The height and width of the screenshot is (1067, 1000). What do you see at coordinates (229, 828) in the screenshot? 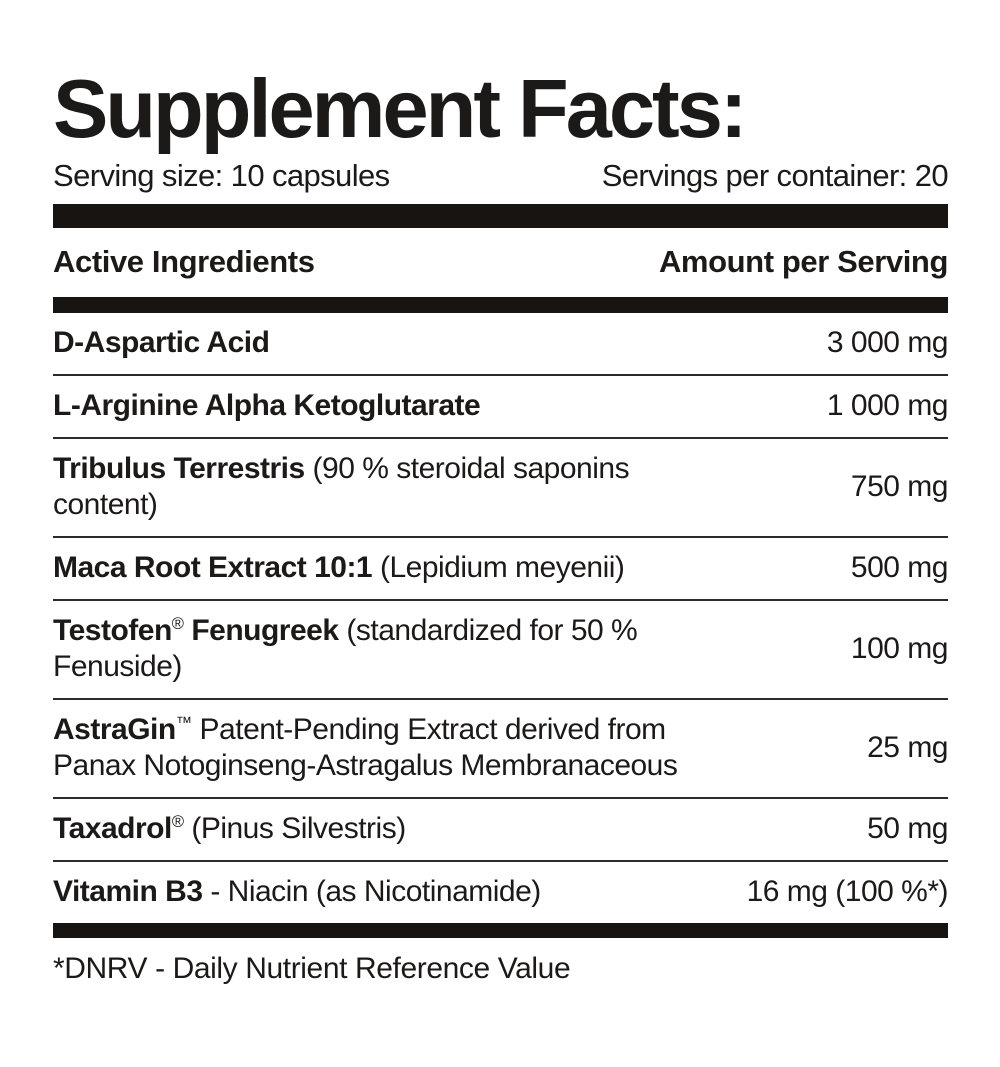
I see `ingredient-name: Taxadrol® (Pinus Silvestris)` at bounding box center [229, 828].